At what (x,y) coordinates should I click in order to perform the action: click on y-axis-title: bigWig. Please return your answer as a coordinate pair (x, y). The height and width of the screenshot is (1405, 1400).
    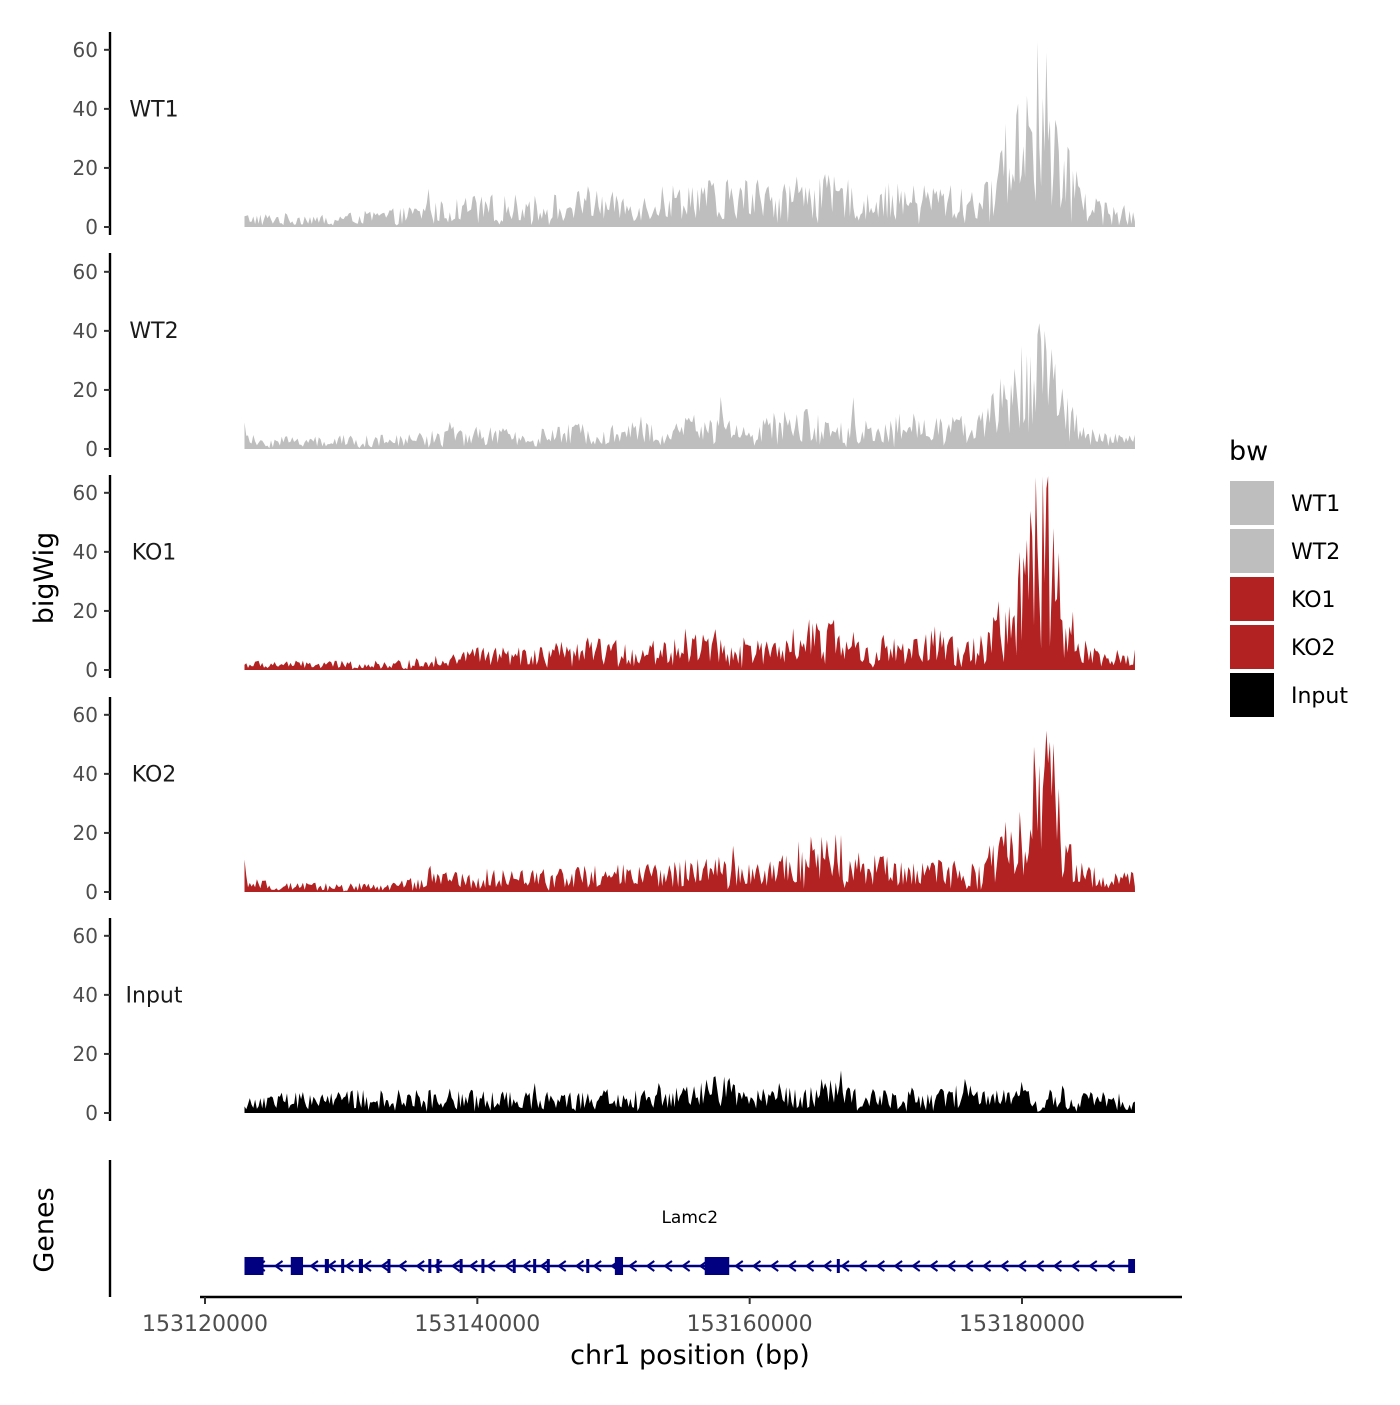
    Looking at the image, I should click on (44, 578).